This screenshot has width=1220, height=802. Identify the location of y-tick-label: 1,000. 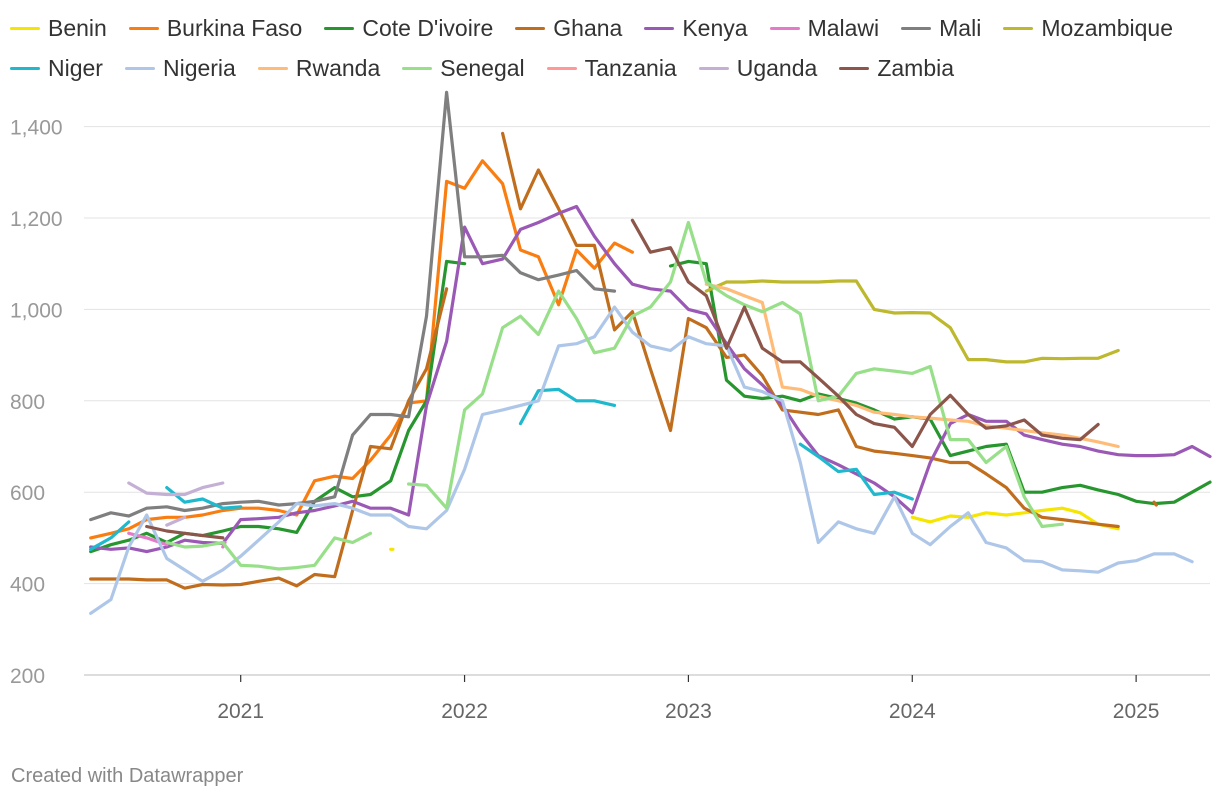
(36, 310).